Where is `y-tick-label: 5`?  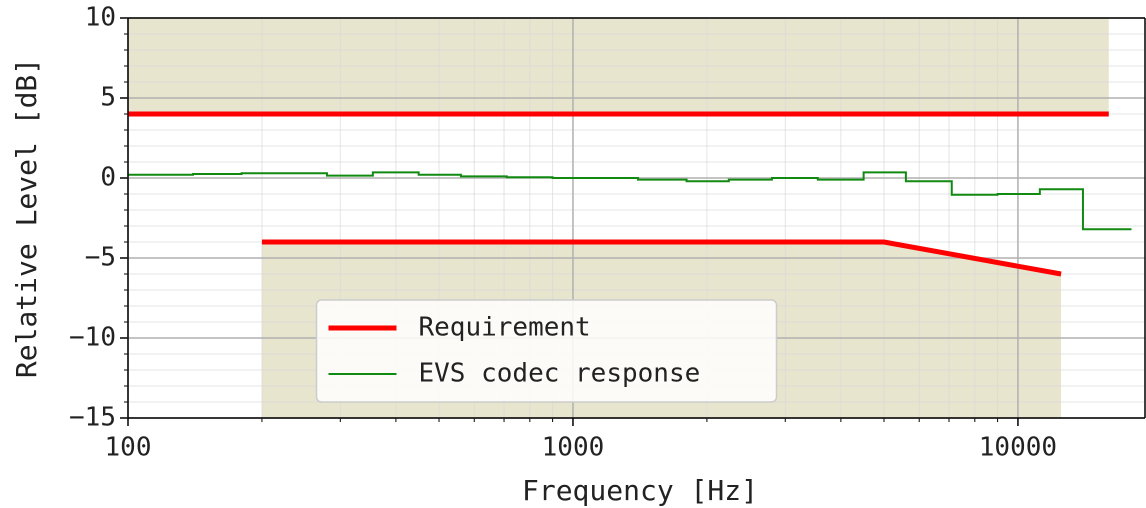 y-tick-label: 5 is located at coordinates (108, 98).